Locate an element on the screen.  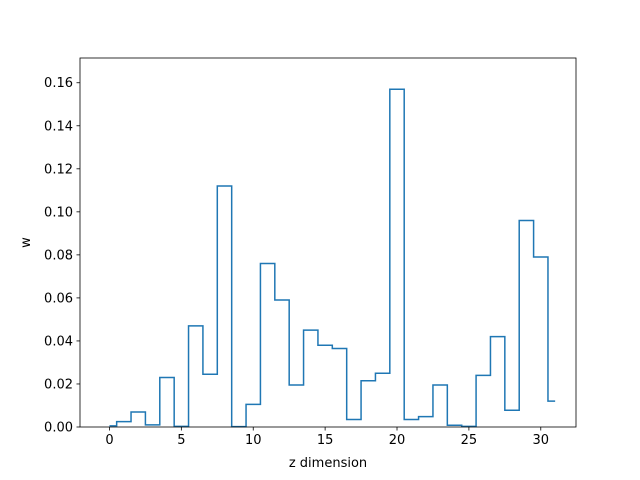
x-axis-ticks: 0 5 10 15 20 25 30 is located at coordinates (327, 437).